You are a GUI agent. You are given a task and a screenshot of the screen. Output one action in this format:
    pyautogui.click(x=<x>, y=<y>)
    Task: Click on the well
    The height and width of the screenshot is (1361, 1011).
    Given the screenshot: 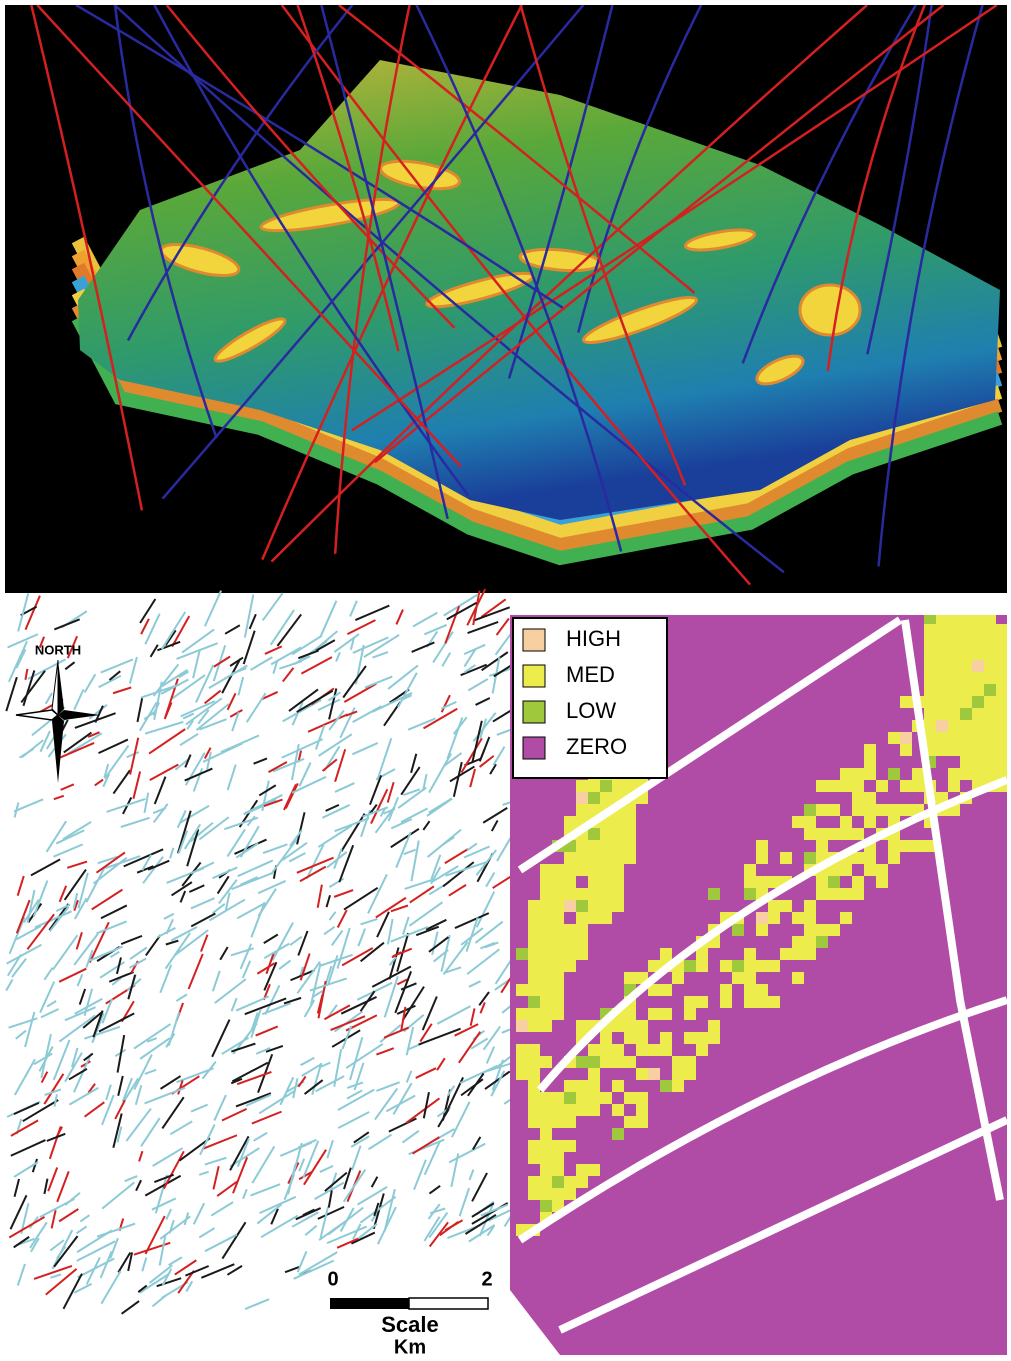 What is the action you would take?
    pyautogui.click(x=372, y=279)
    